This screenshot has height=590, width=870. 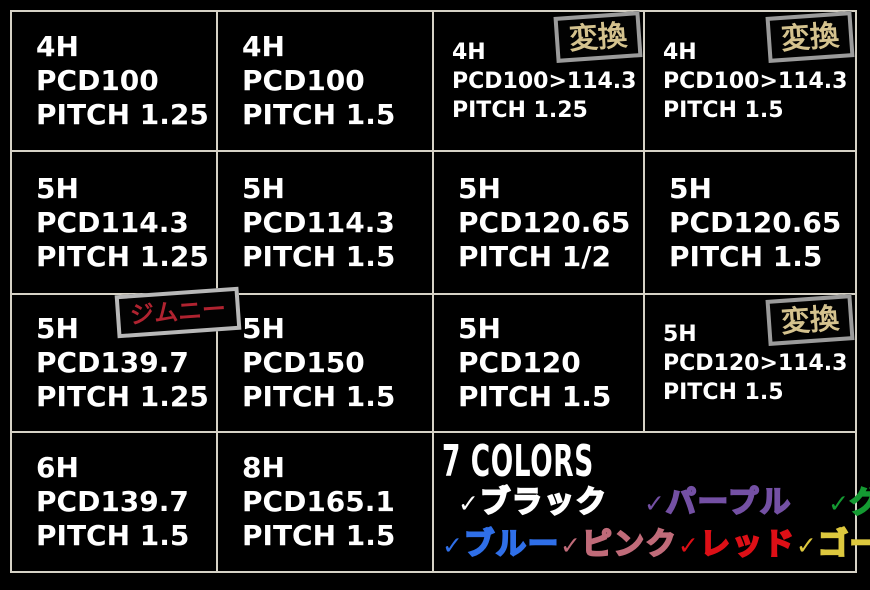 What do you see at coordinates (859, 502) in the screenshot?
I see `color-name: グリーン` at bounding box center [859, 502].